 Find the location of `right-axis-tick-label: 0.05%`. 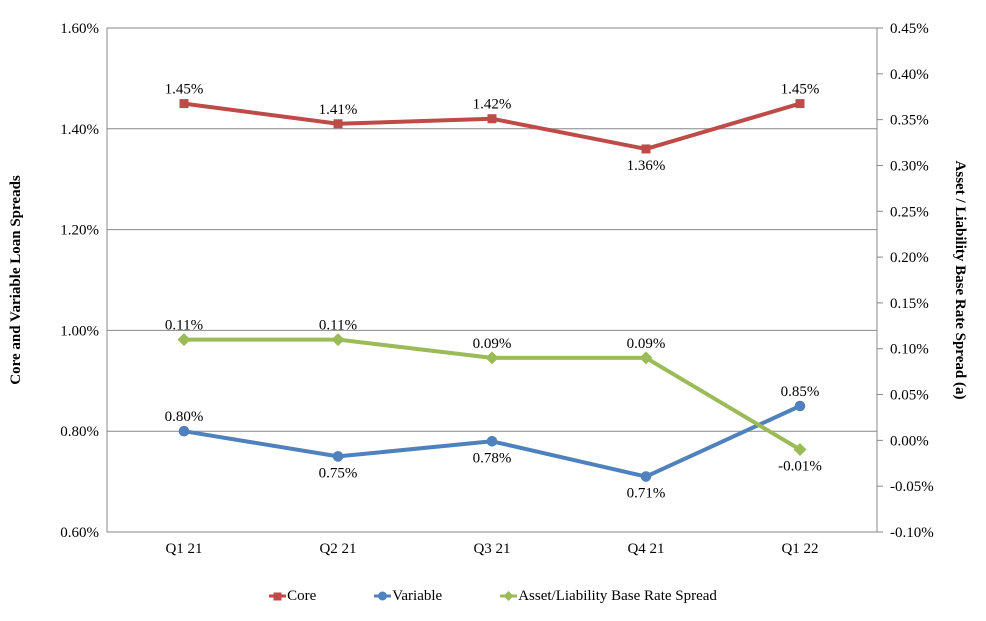

right-axis-tick-label: 0.05% is located at coordinates (909, 396).